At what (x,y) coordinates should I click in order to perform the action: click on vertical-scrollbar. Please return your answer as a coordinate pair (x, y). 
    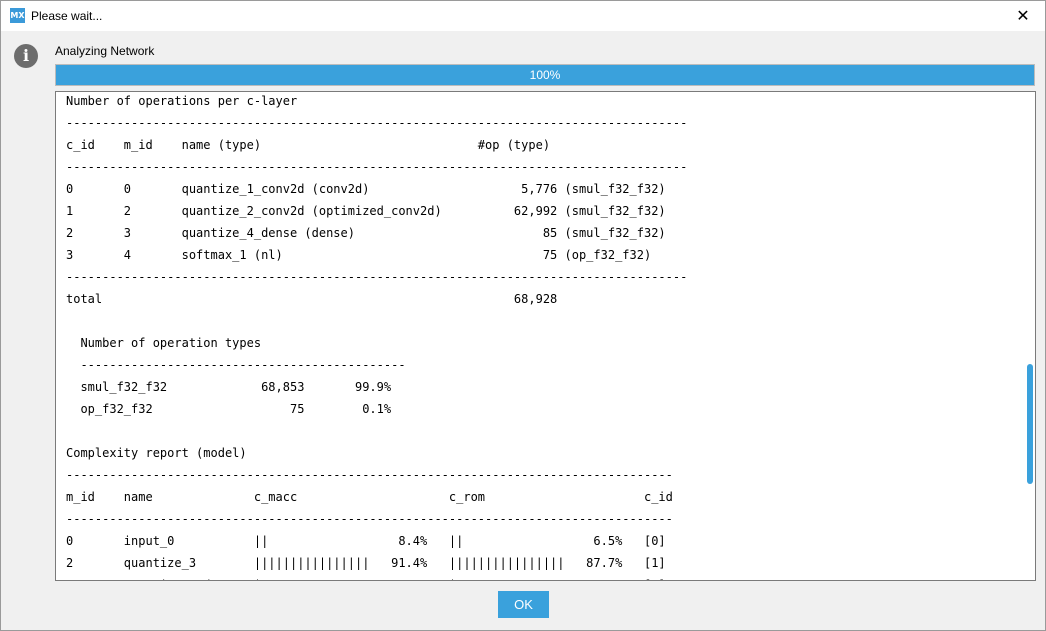
    Looking at the image, I should click on (1030, 336).